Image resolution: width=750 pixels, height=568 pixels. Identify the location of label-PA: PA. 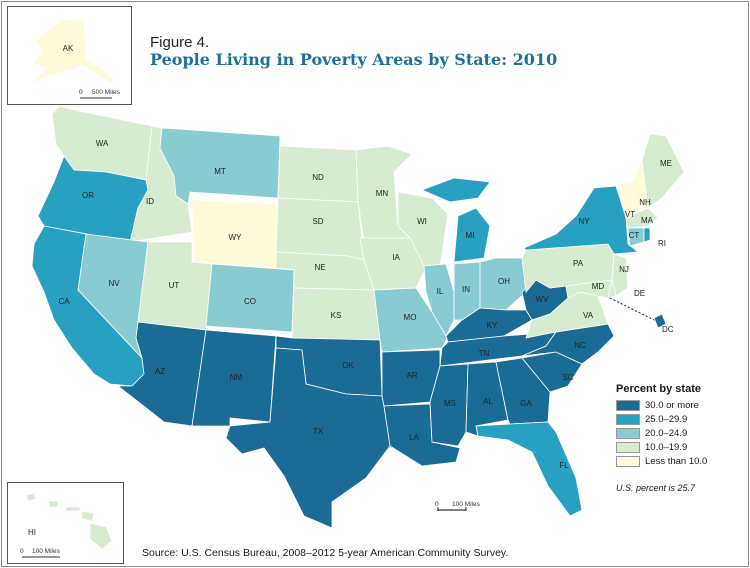
(578, 263).